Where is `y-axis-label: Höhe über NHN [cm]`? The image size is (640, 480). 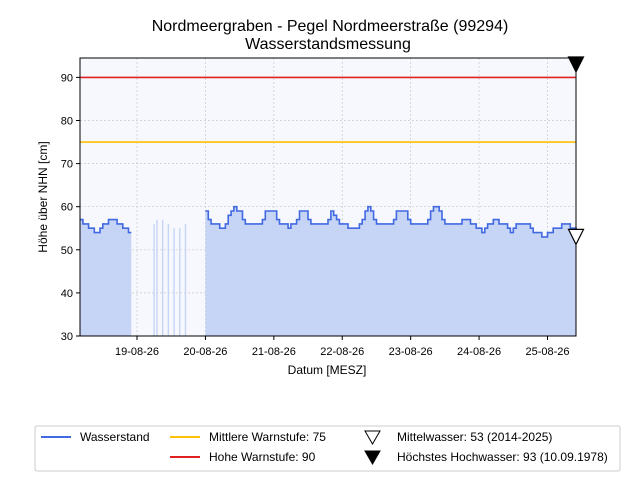 y-axis-label: Höhe über NHN [cm] is located at coordinates (43, 196).